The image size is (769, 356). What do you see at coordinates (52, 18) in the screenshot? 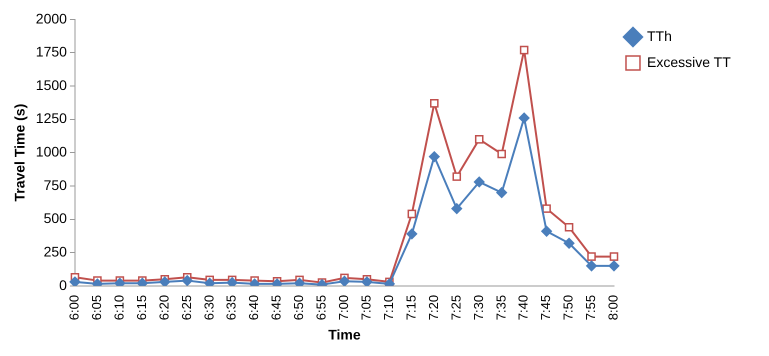
I see `y-tick-label: 2000` at bounding box center [52, 18].